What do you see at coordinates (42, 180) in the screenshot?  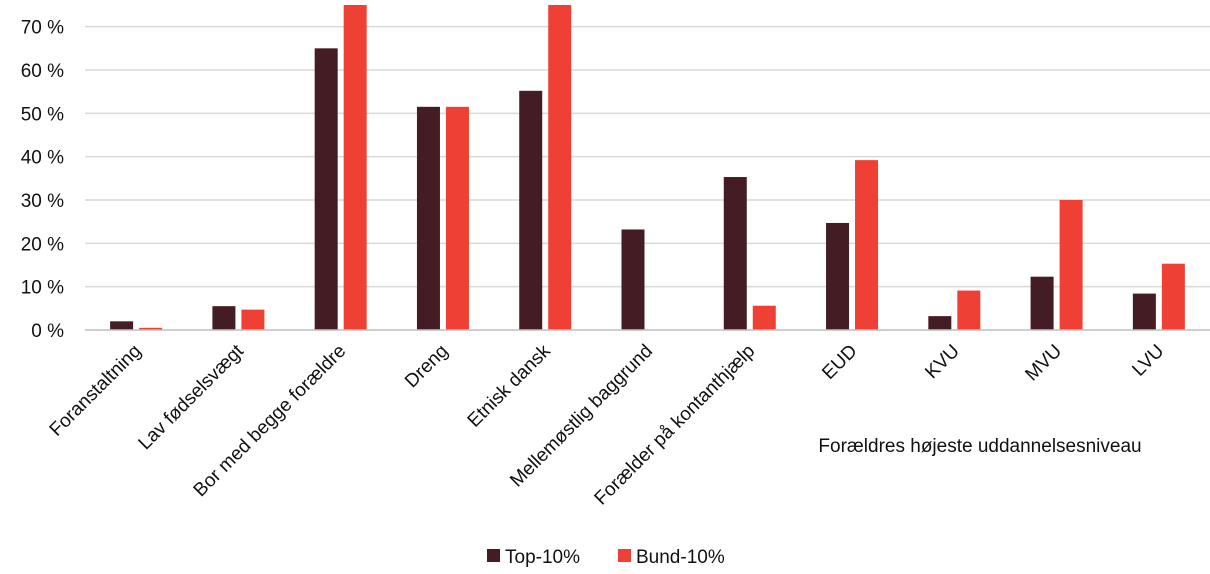 I see `y-axis-tick-labels: 0 % 10 % 20 % 30 % 40 % 50 % 60 % 70 %` at bounding box center [42, 180].